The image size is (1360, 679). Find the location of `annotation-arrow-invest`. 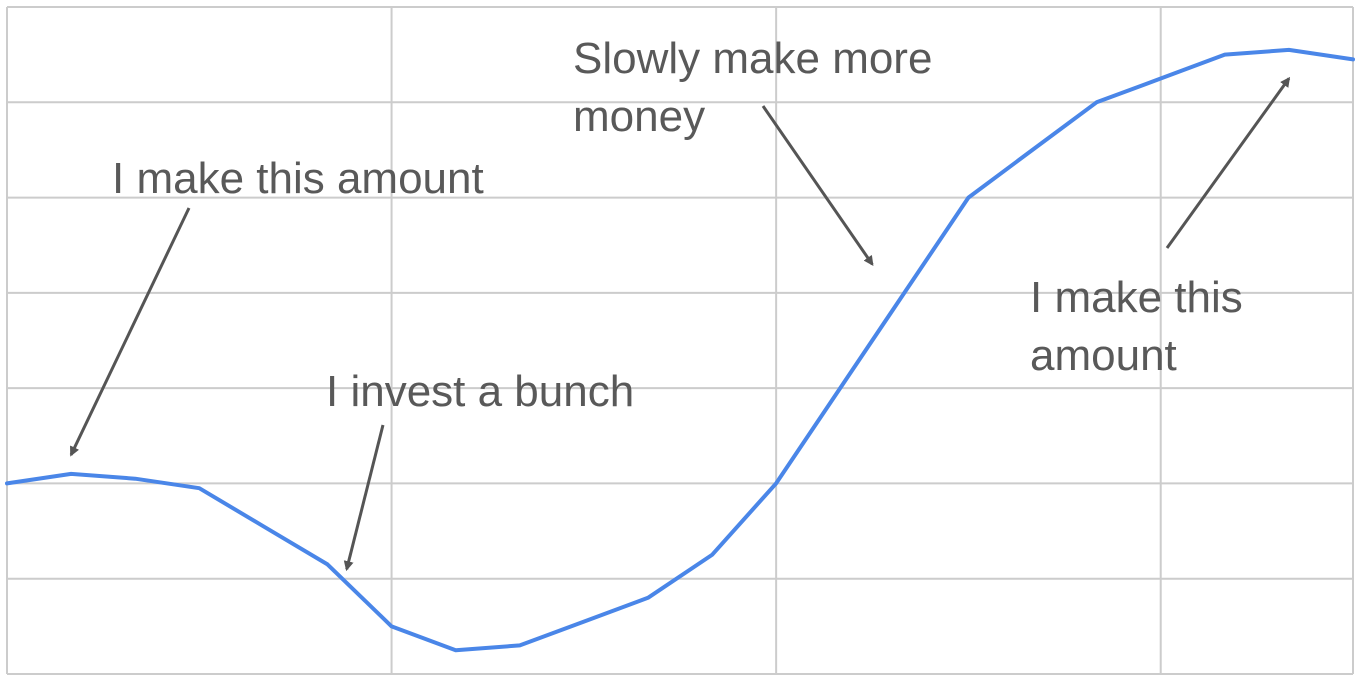

annotation-arrow-invest is located at coordinates (364, 498).